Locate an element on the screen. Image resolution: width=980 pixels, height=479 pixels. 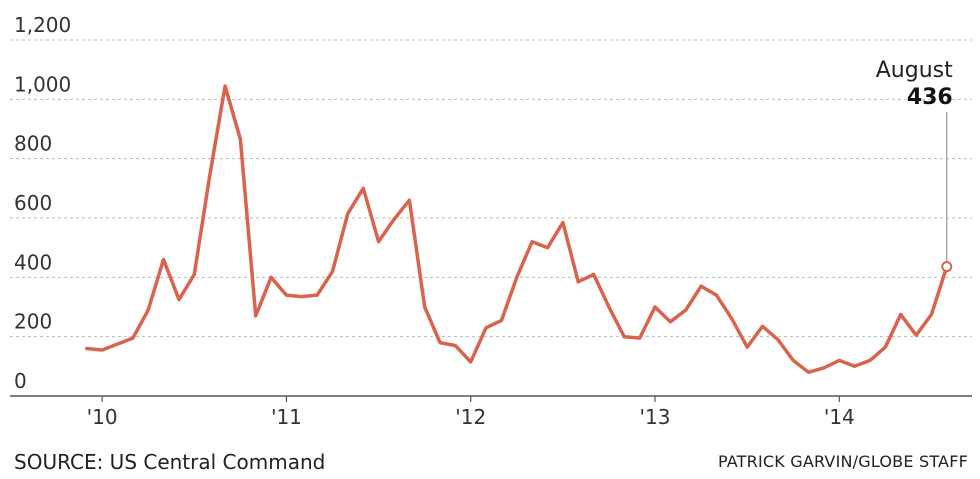
y-tick-label: 0 is located at coordinates (20, 381).